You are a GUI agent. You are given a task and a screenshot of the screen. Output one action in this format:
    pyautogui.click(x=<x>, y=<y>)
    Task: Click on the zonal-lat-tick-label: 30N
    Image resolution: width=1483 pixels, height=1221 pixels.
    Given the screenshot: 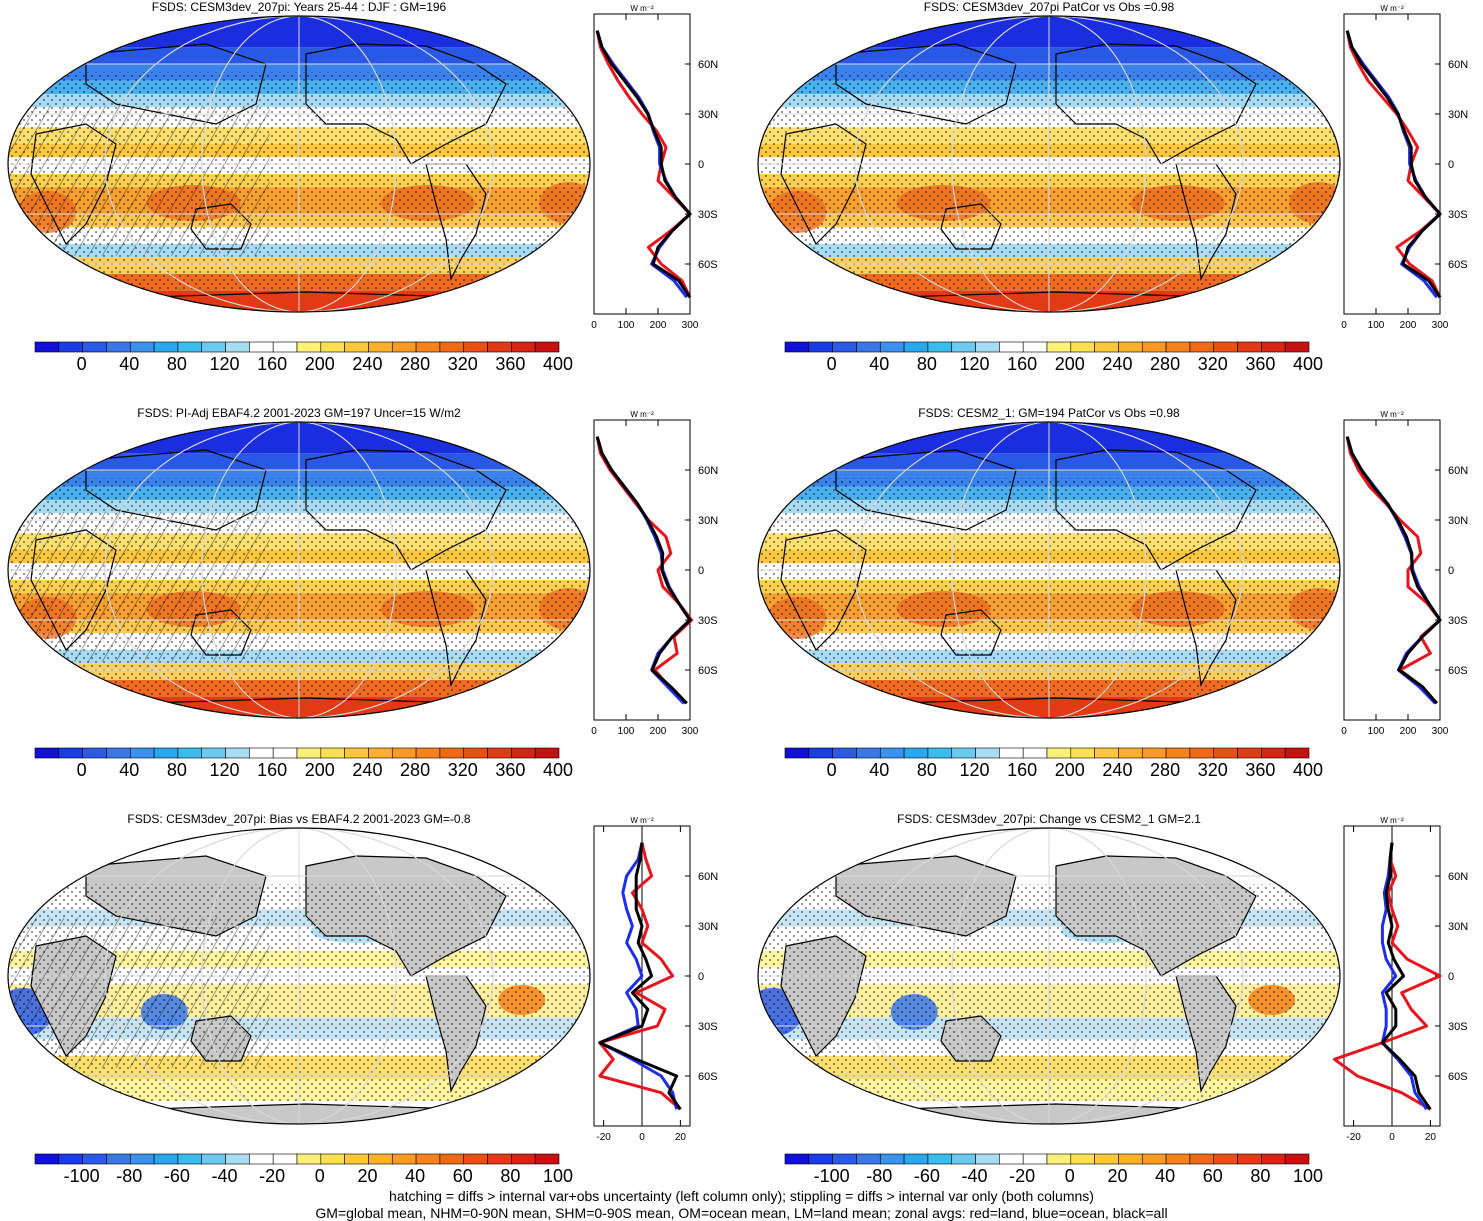 What is the action you would take?
    pyautogui.click(x=708, y=927)
    